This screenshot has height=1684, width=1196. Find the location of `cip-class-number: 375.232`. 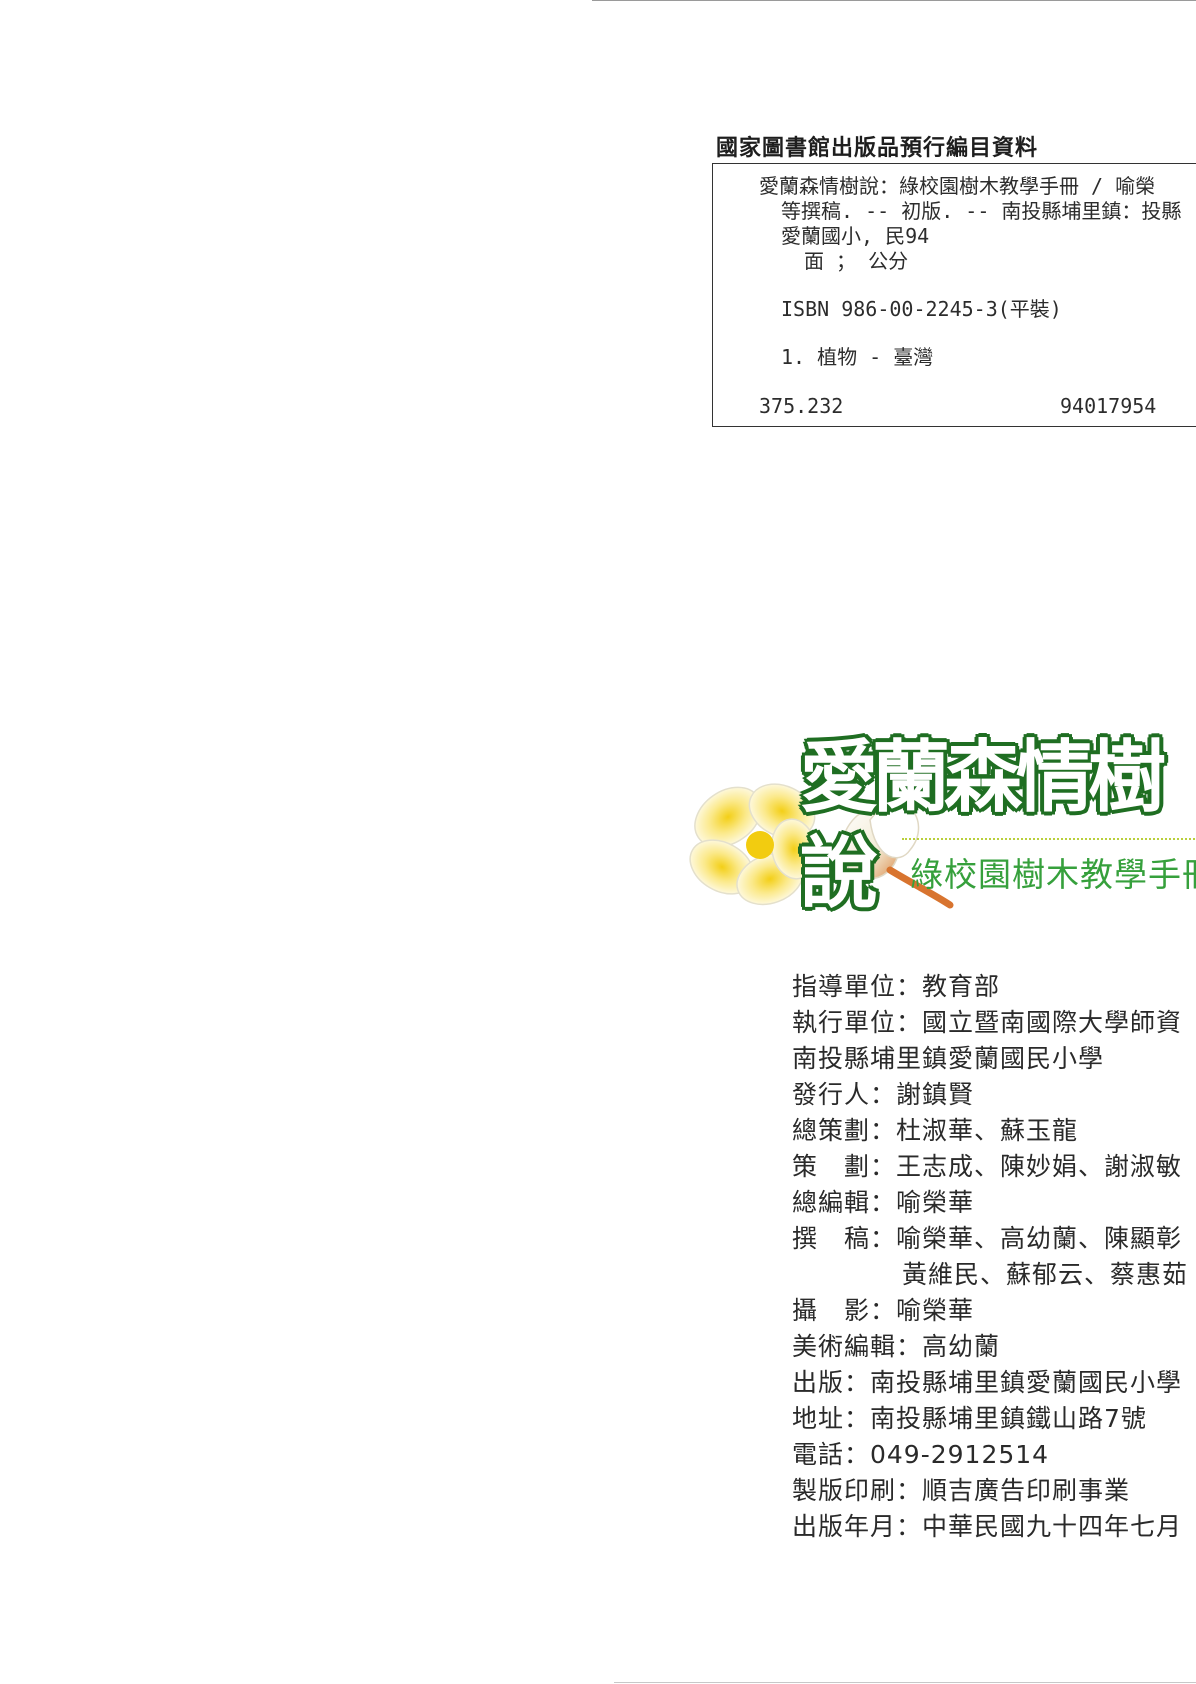

cip-class-number: 375.232 is located at coordinates (801, 406).